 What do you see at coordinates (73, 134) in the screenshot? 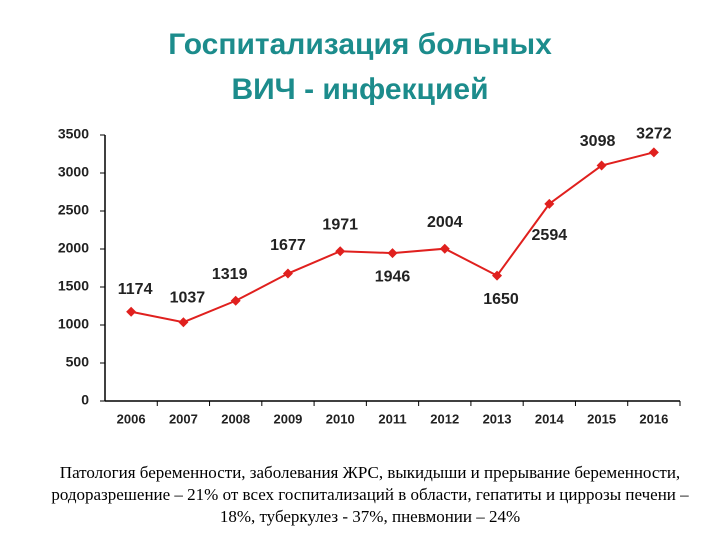
I see `y-tick-label: 3500` at bounding box center [73, 134].